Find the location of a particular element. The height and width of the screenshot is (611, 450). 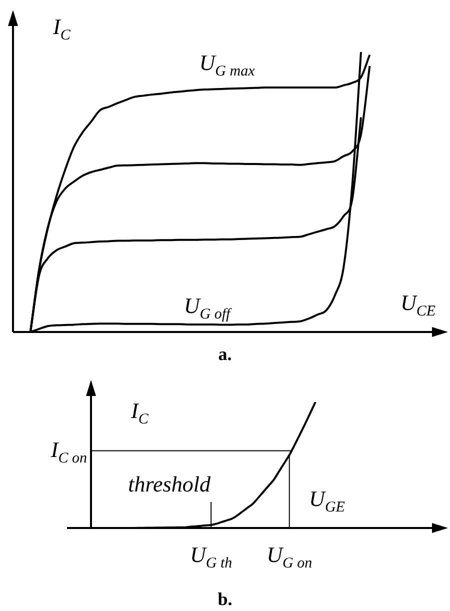

text: b. is located at coordinates (225, 599).